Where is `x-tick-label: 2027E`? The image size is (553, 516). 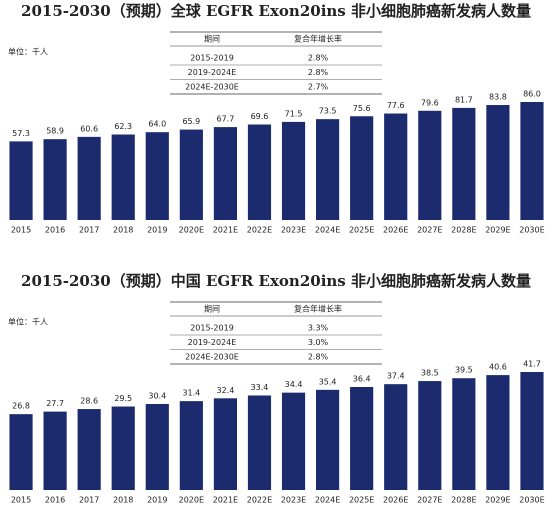 x-tick-label: 2027E is located at coordinates (429, 500).